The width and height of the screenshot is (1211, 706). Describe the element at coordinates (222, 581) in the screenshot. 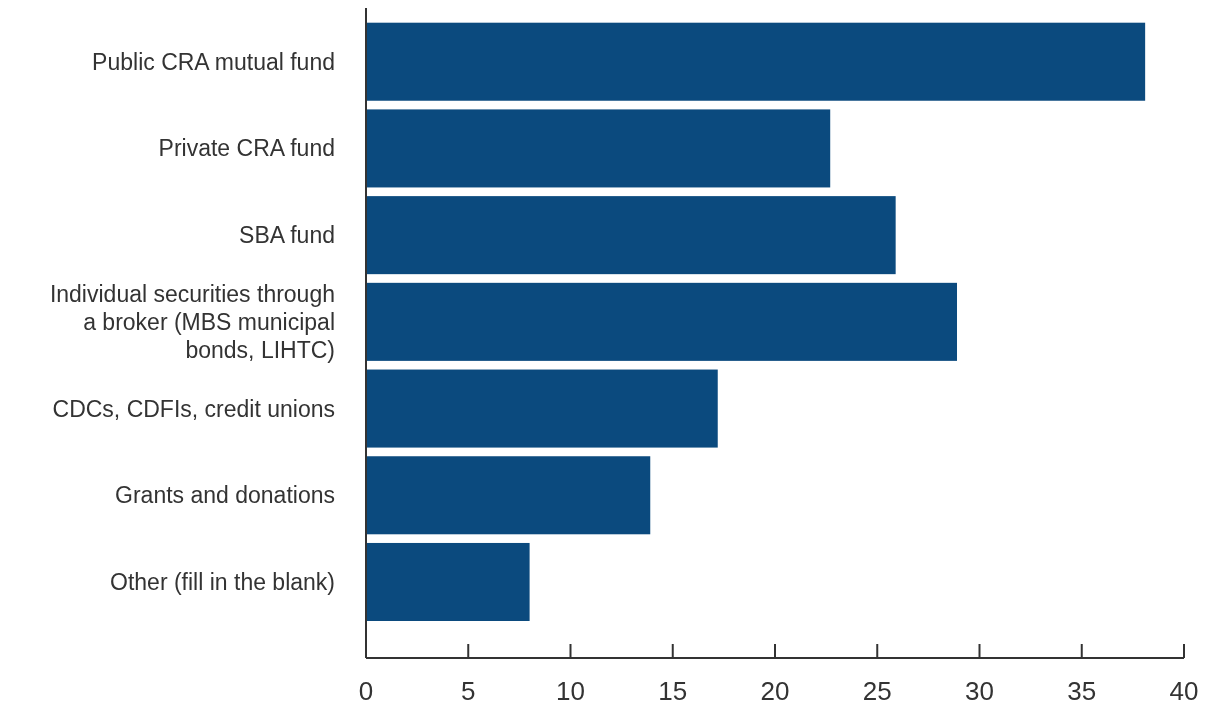

I see `y-tick-label: Other (fill in the blank)` at that location.